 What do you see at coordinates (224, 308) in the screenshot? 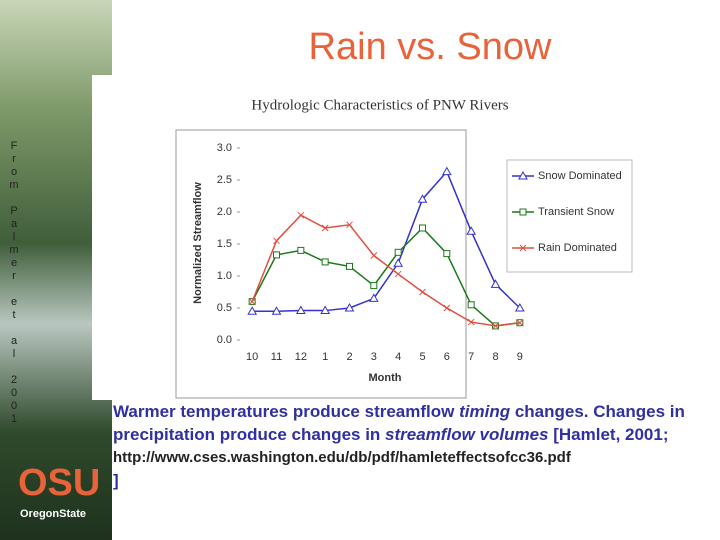
I see `y-tick-label: 0.5` at bounding box center [224, 308].